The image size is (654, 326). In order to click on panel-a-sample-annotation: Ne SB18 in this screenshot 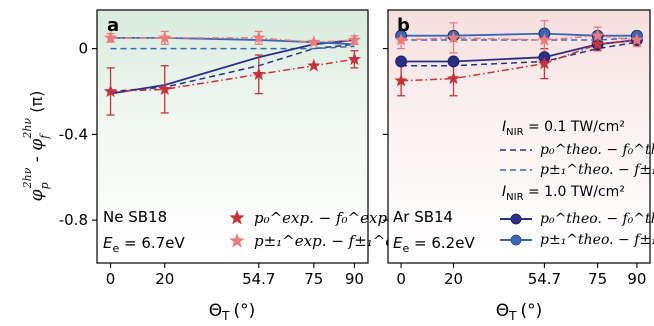, I will do `click(135, 217)`.